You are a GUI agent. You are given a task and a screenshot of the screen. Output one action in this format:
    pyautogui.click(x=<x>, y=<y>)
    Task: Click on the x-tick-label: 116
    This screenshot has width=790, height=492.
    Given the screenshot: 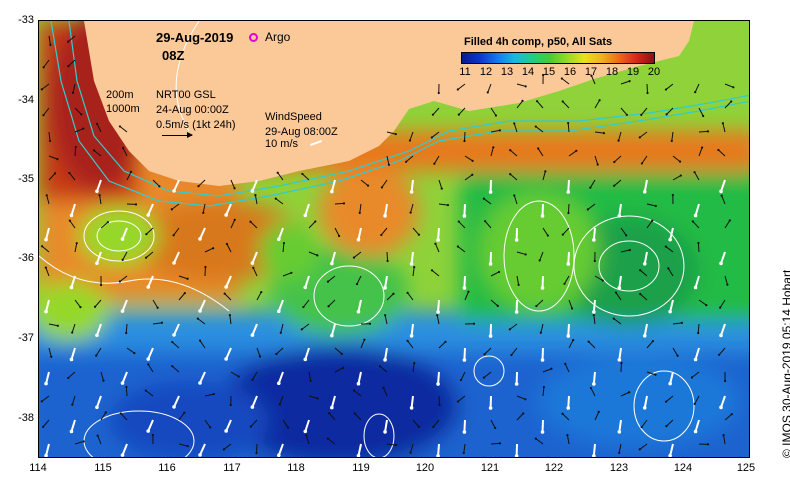 What is the action you would take?
    pyautogui.click(x=167, y=468)
    